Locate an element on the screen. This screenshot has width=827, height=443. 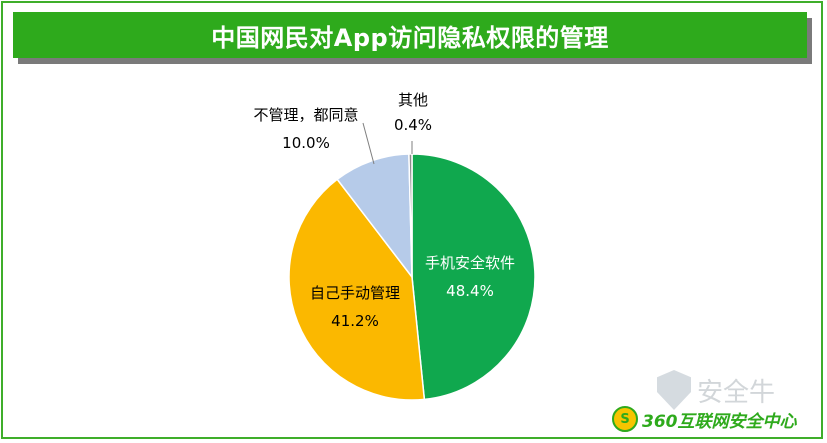
logo-badge-icon: S is located at coordinates (625, 419).